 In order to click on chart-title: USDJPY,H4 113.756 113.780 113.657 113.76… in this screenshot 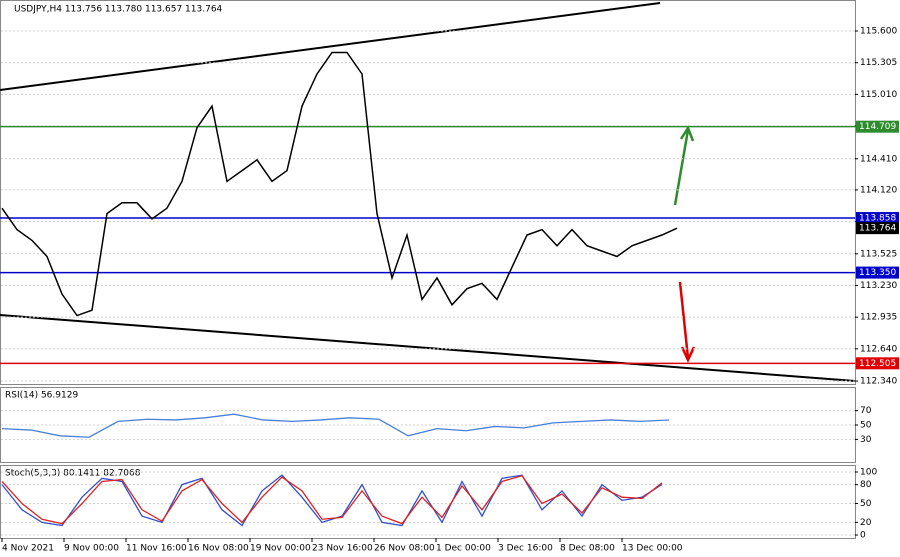, I will do `click(118, 10)`.